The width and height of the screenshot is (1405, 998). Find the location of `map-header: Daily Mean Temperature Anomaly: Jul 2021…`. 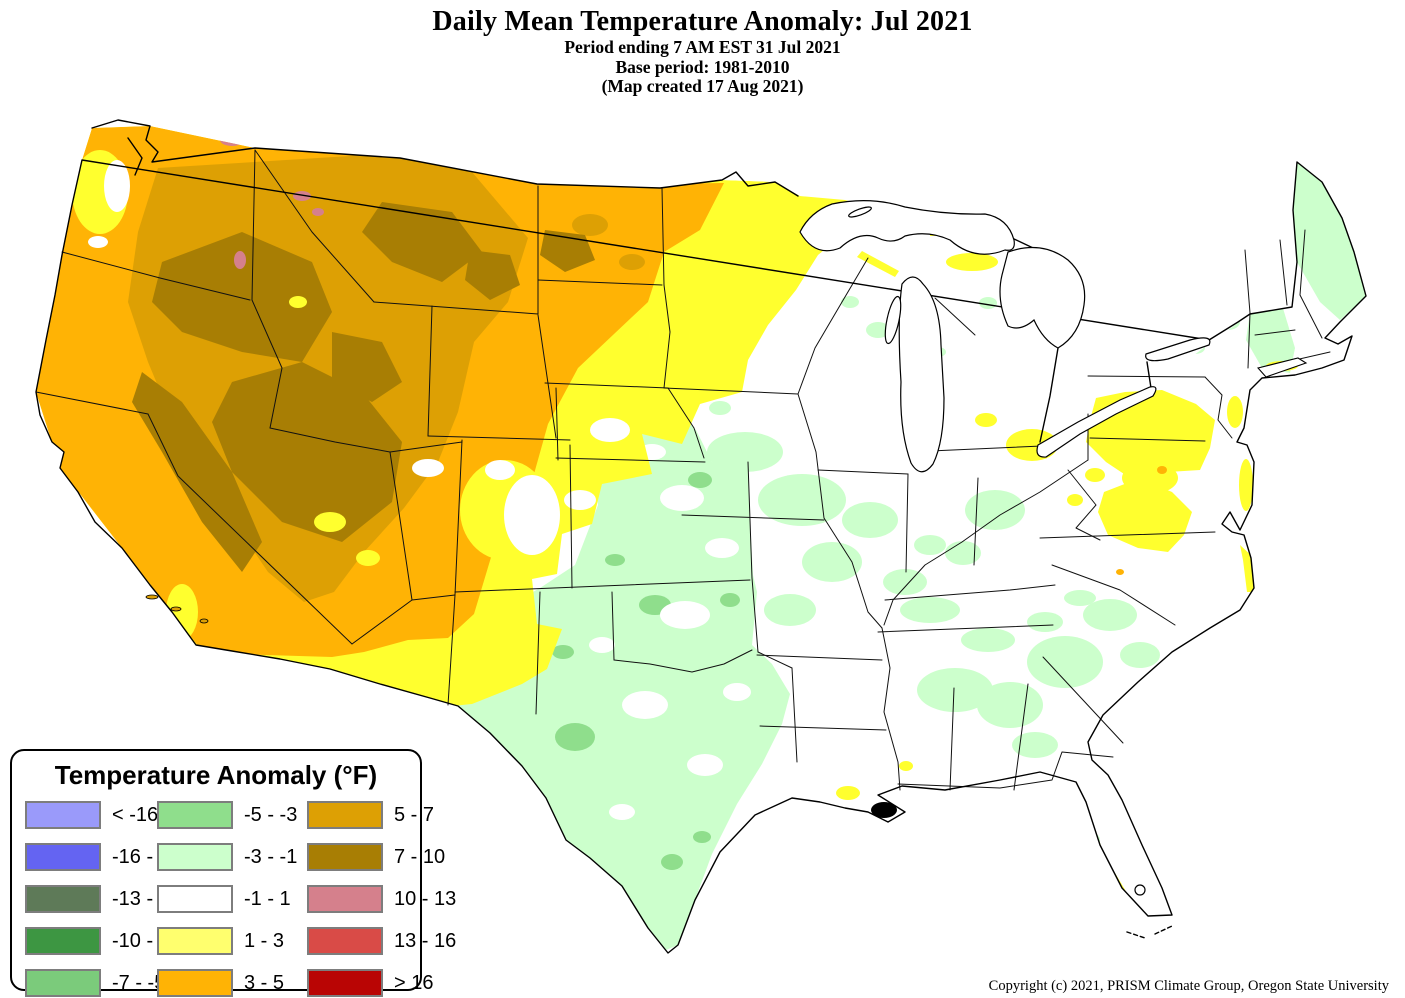

map-header: Daily Mean Temperature Anomaly: Jul 2021… is located at coordinates (702, 51).